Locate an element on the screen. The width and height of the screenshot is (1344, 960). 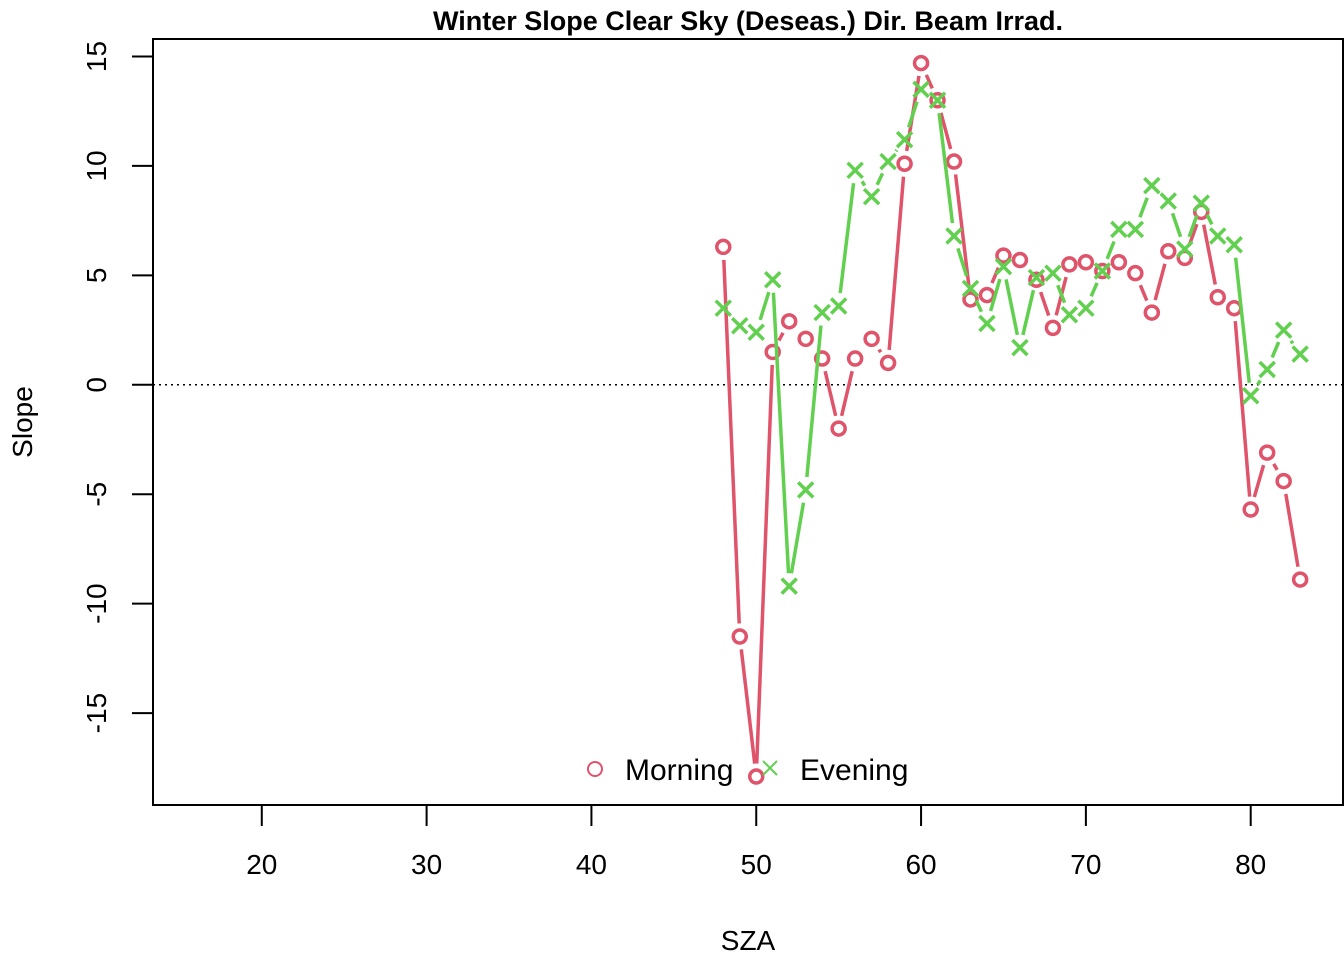
legend-evening-label: Evening is located at coordinates (854, 770).